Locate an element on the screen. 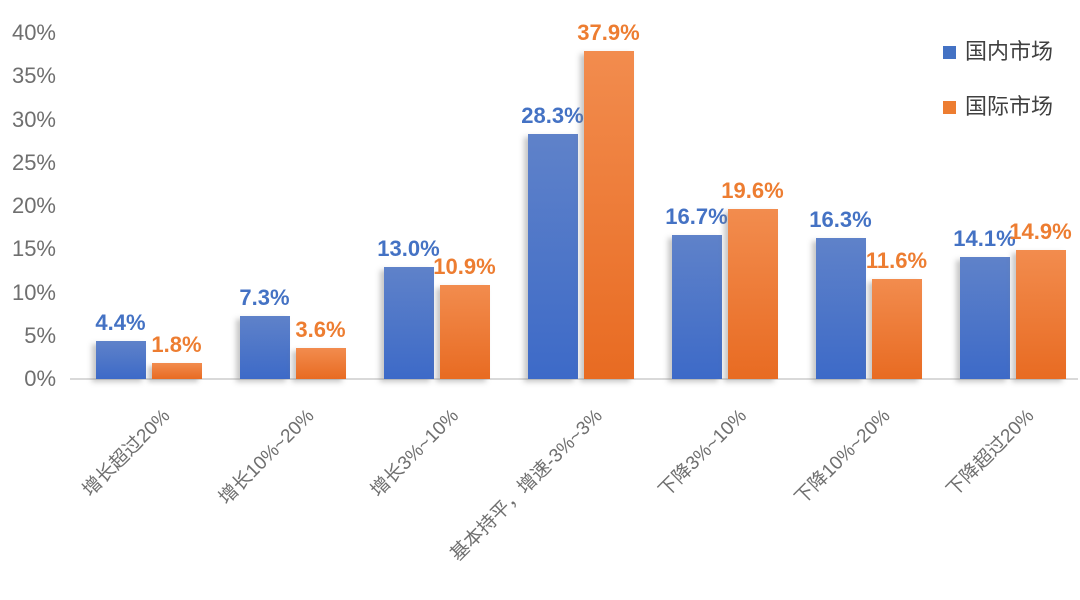  y-tick-label-10: 10% is located at coordinates (33, 292).